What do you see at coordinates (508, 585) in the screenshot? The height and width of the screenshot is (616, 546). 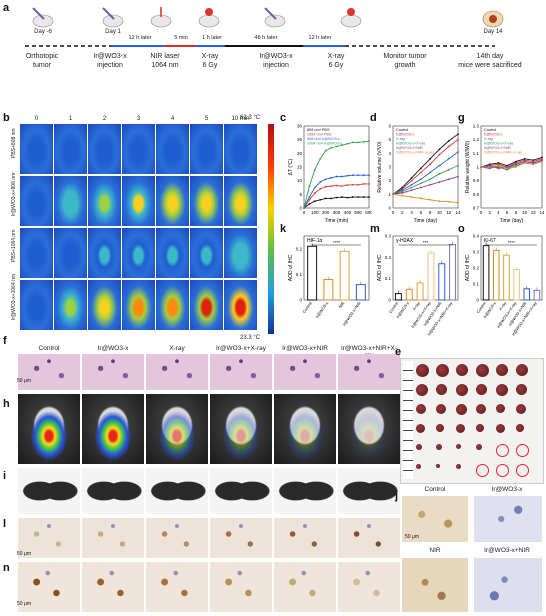 I see `j-ihc-image` at bounding box center [508, 585].